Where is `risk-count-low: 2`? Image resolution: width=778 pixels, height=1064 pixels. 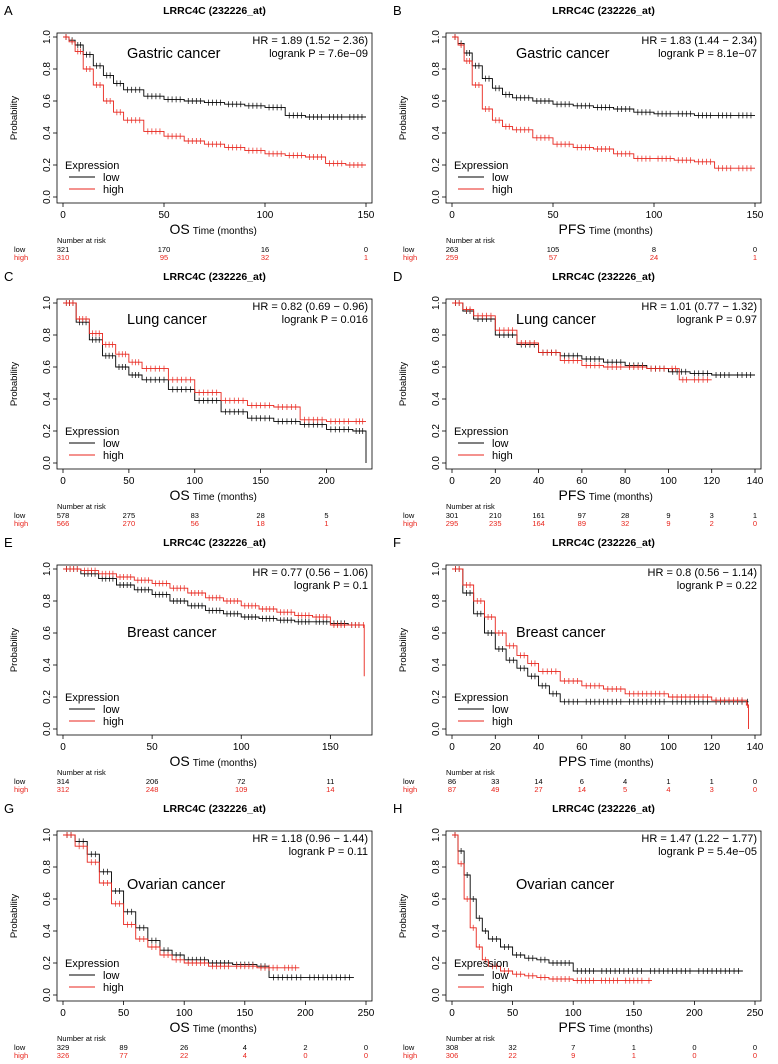 risk-count-low: 2 is located at coordinates (305, 1047).